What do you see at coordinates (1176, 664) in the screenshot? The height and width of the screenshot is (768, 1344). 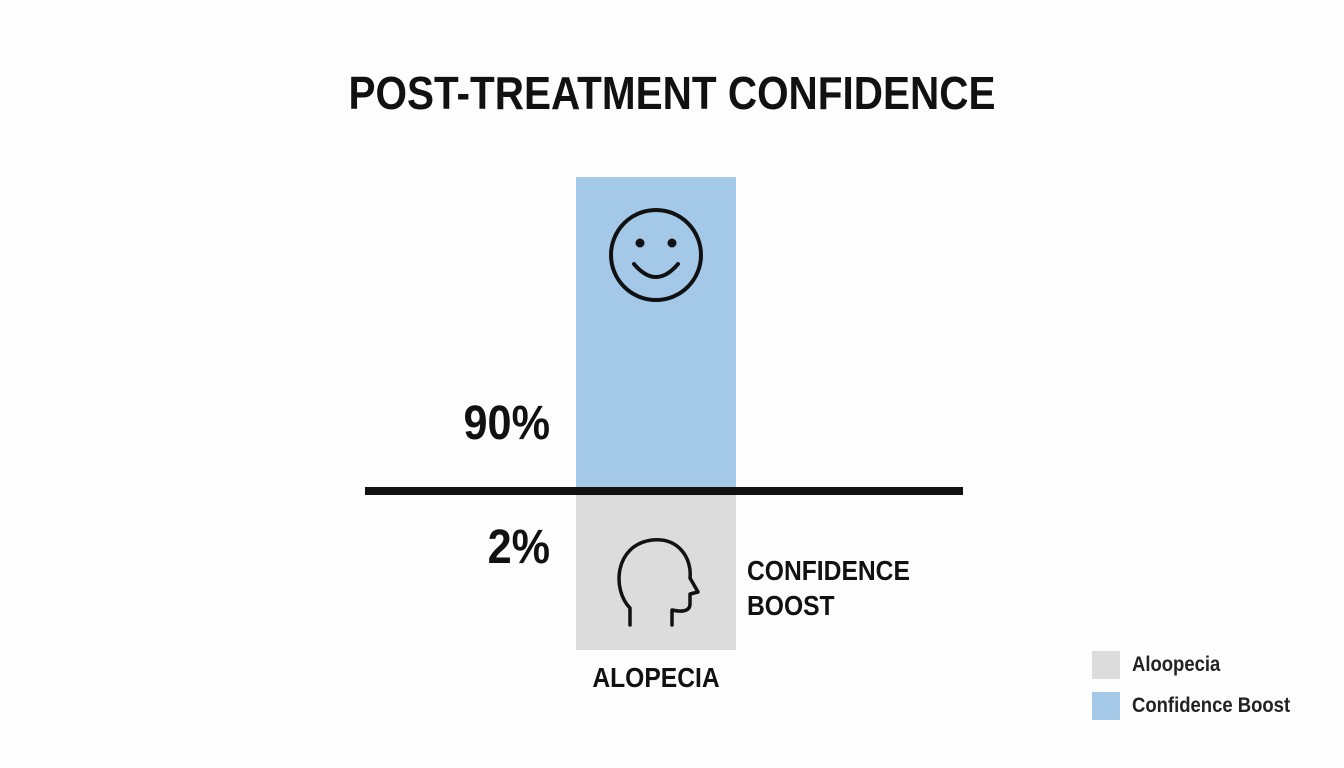 I see `legend-label: Aloopecia` at bounding box center [1176, 664].